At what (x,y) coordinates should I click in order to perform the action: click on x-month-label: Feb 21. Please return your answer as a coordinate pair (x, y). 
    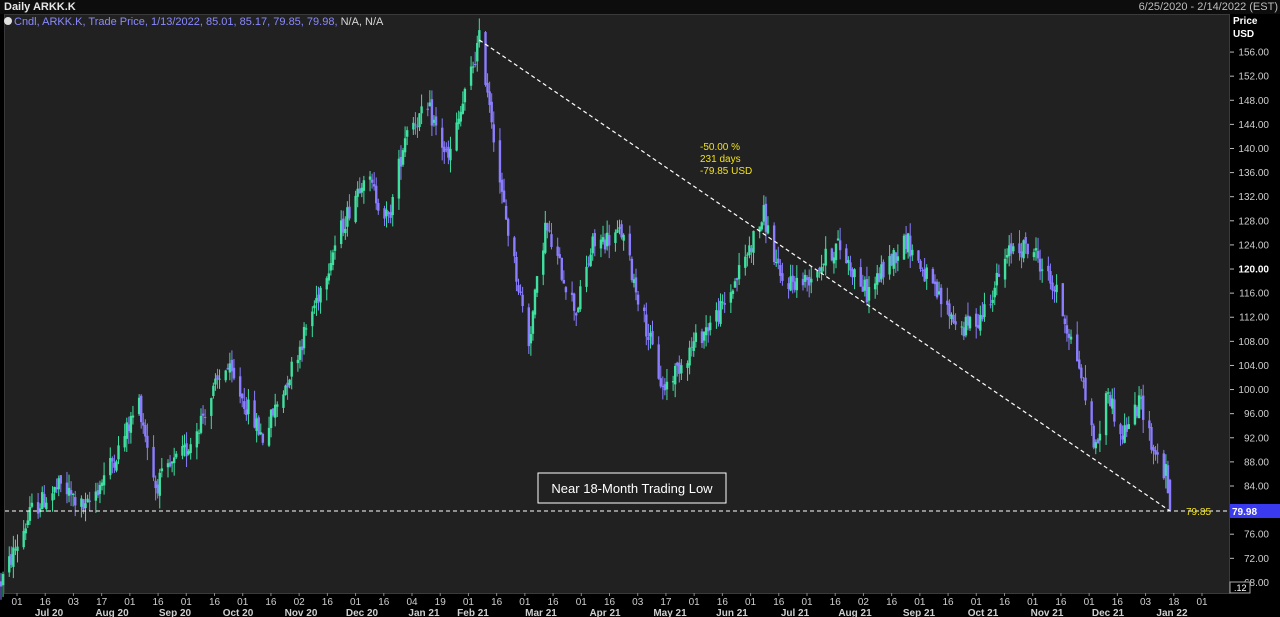
    Looking at the image, I should click on (473, 612).